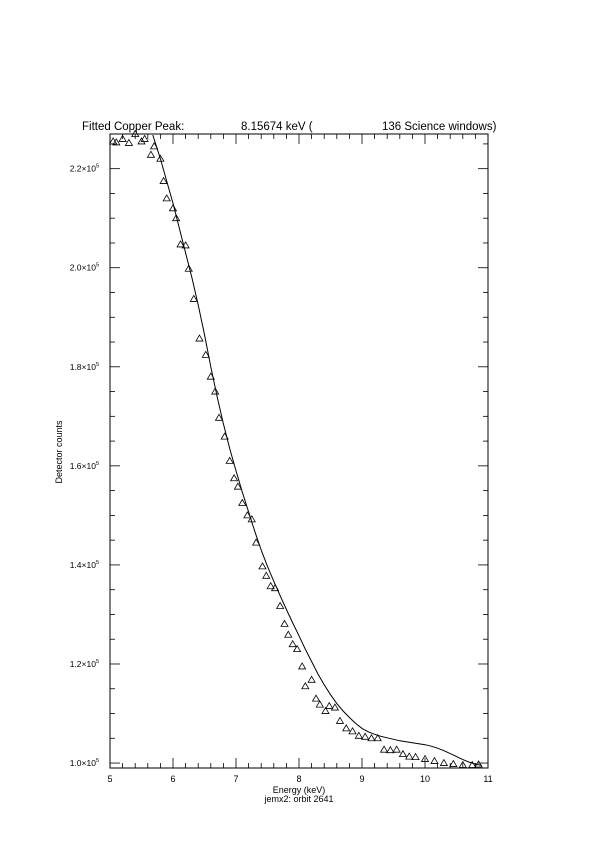 Image resolution: width=595 pixels, height=842 pixels. What do you see at coordinates (277, 127) in the screenshot?
I see `chart-energy-value: 8.15674 keV (` at bounding box center [277, 127].